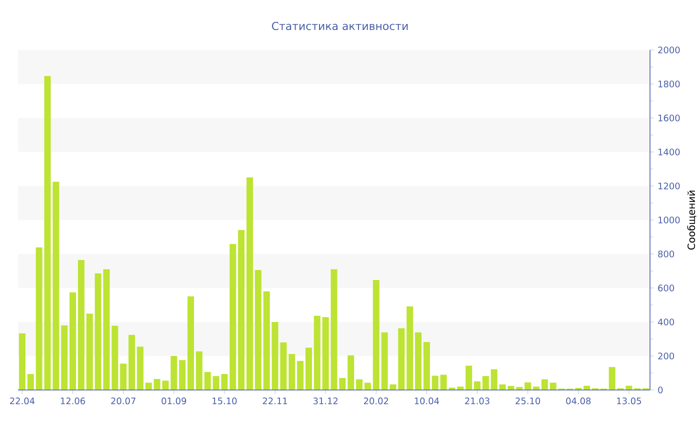 The image size is (700, 430). Describe the element at coordinates (275, 401) in the screenshot. I see `x-tick-label: 22.11` at that location.